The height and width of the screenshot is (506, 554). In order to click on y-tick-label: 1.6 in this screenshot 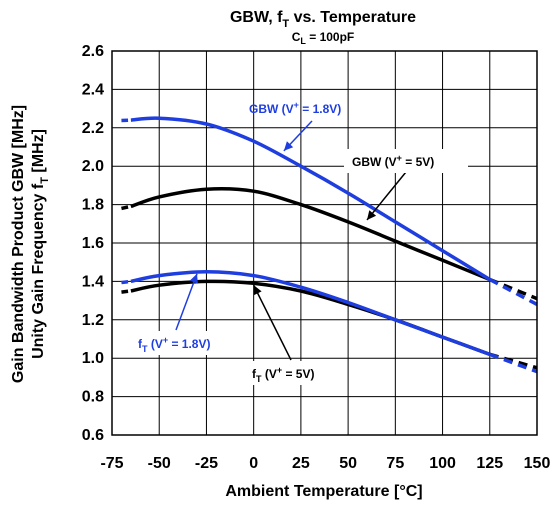, I will do `click(93, 243)`.